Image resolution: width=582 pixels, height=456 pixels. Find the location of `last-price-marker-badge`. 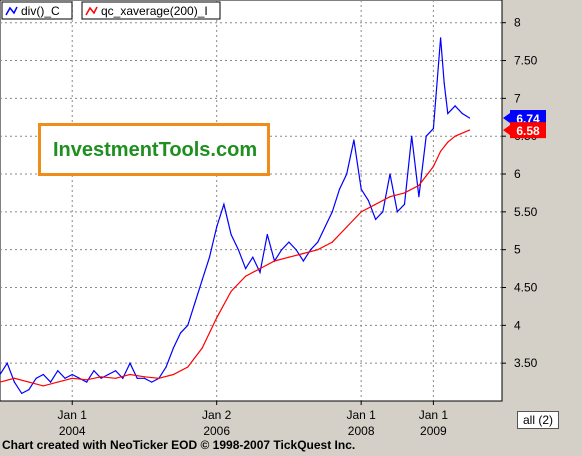

last-price-marker-badge is located at coordinates (528, 118).